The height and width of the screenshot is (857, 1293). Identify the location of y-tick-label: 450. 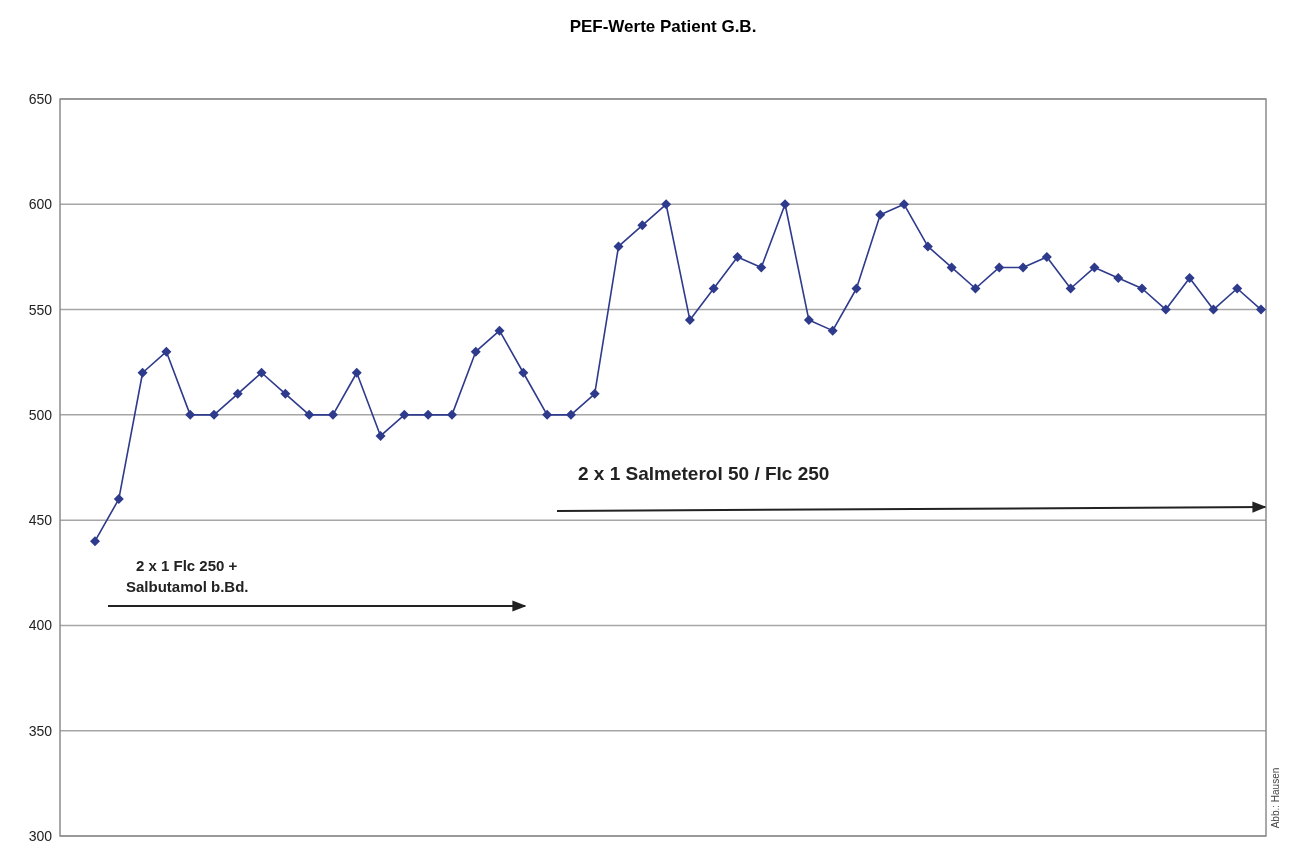
(40, 520).